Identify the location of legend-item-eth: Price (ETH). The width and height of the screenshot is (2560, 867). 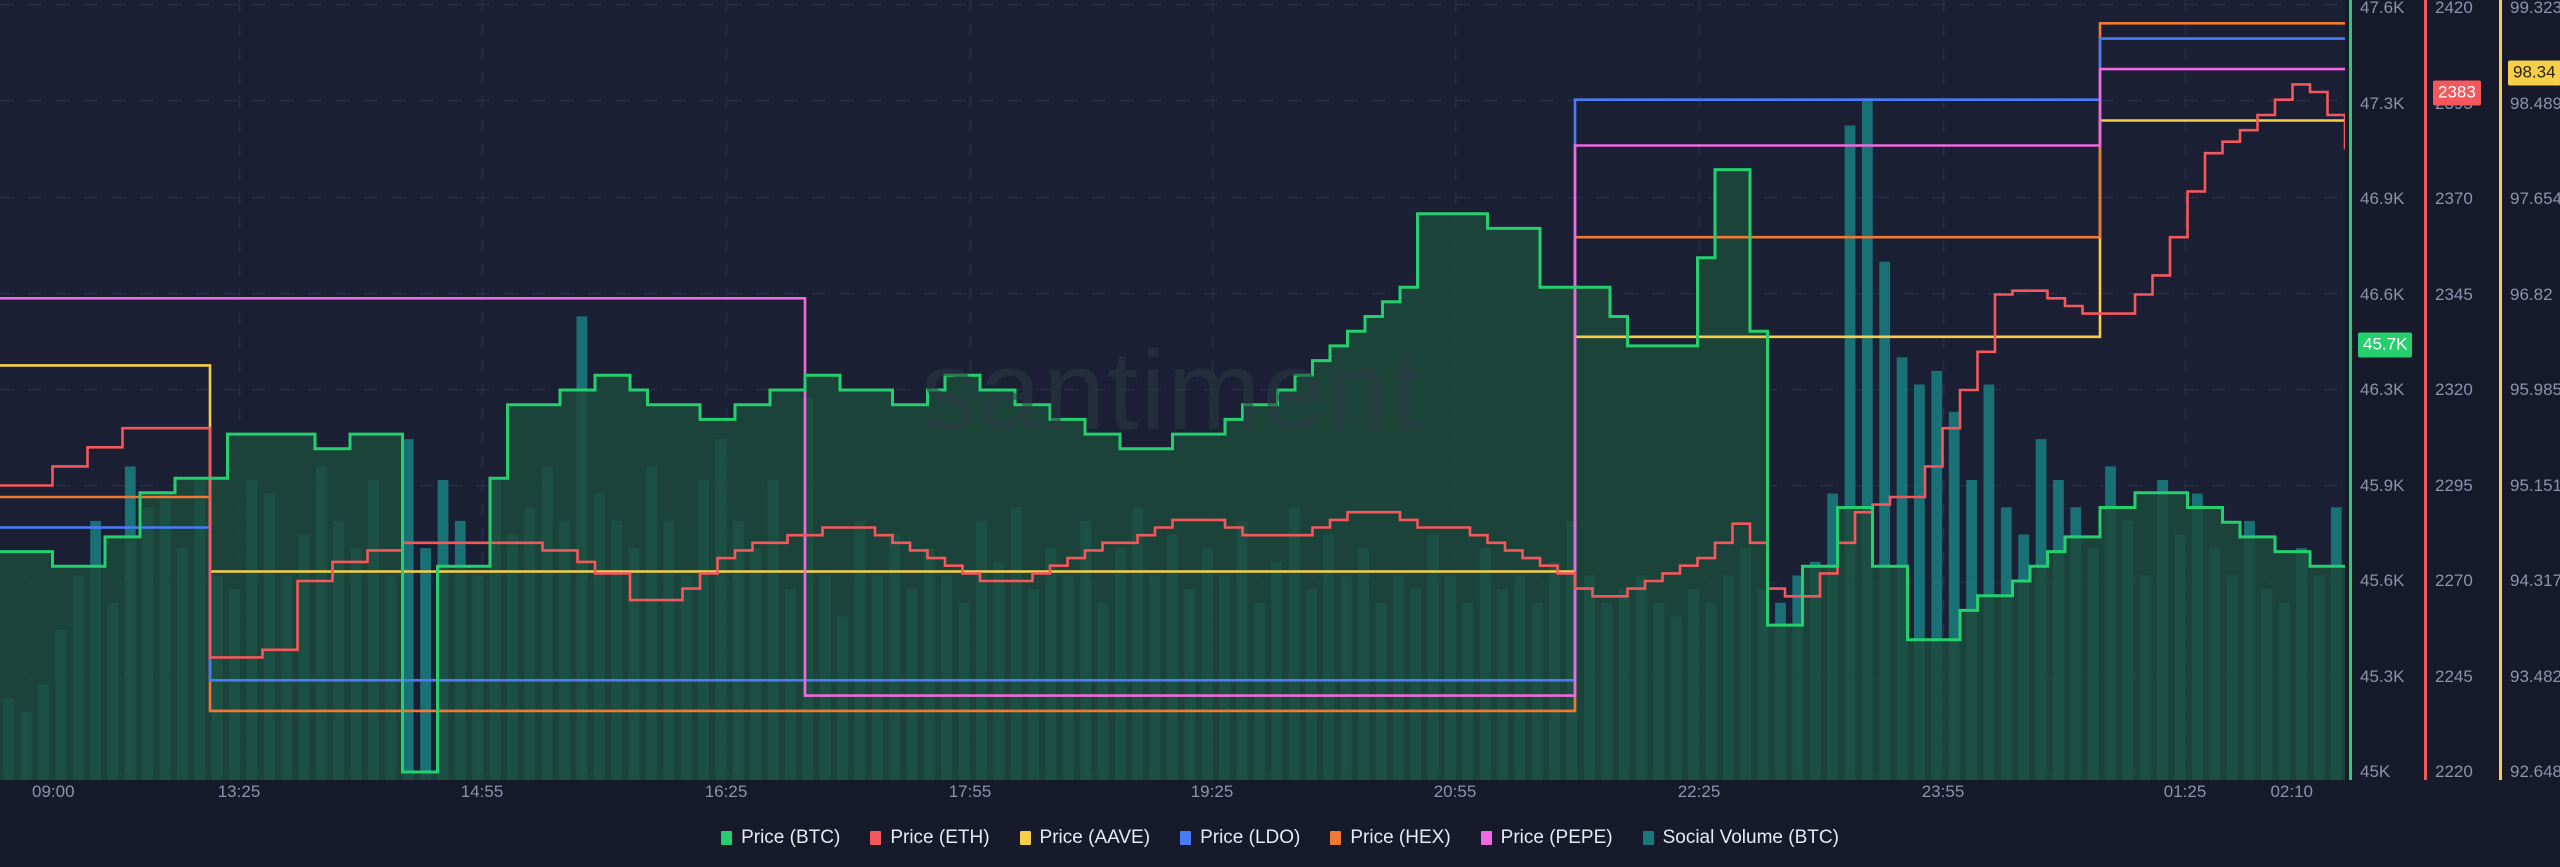
(930, 838).